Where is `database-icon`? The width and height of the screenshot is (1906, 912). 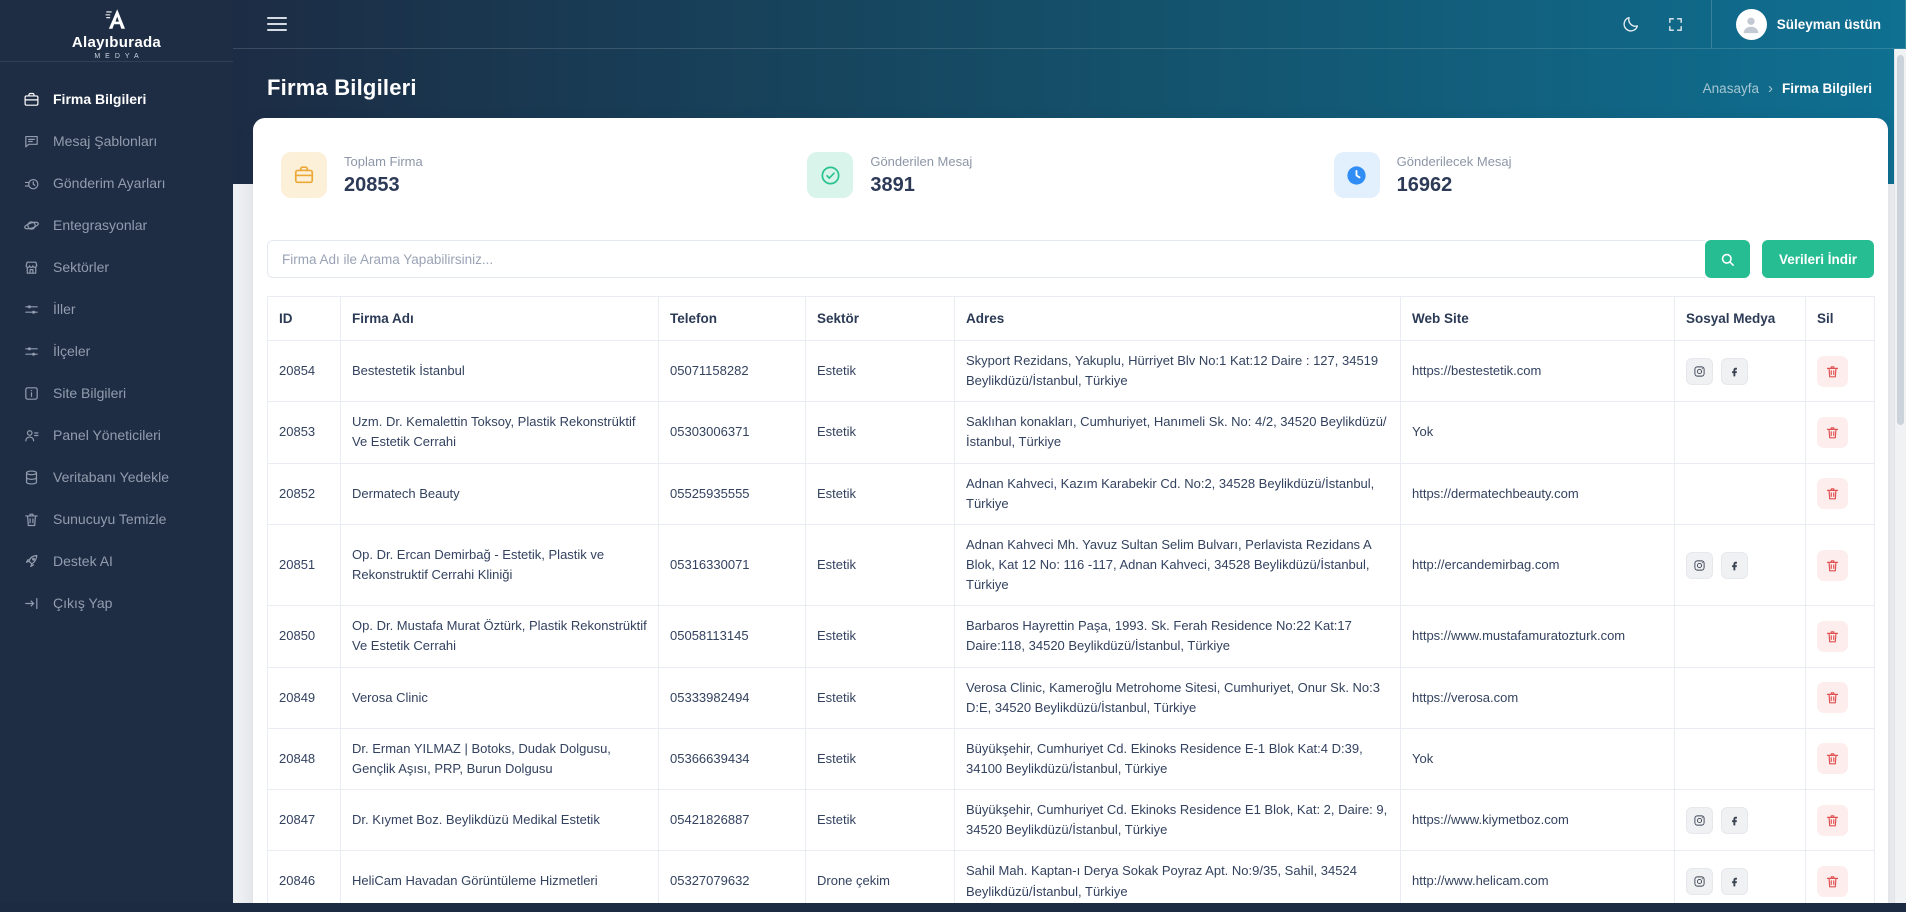 database-icon is located at coordinates (31, 477).